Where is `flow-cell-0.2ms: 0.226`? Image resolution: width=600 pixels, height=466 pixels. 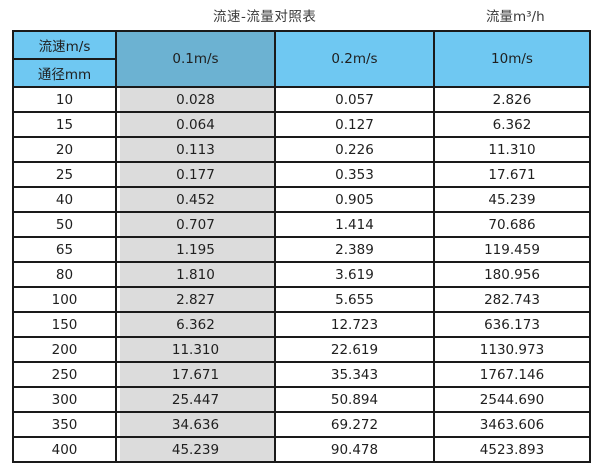
flow-cell-0.2ms: 0.226 is located at coordinates (354, 149).